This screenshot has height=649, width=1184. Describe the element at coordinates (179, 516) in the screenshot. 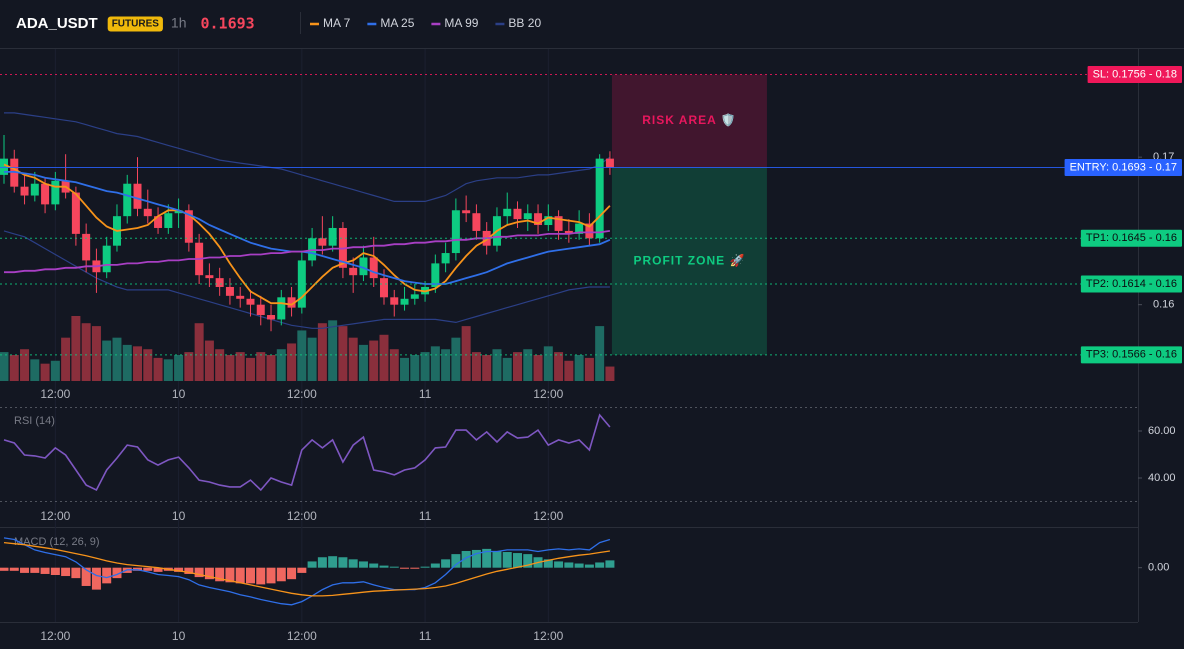

I see `x-tick-label: 10` at that location.